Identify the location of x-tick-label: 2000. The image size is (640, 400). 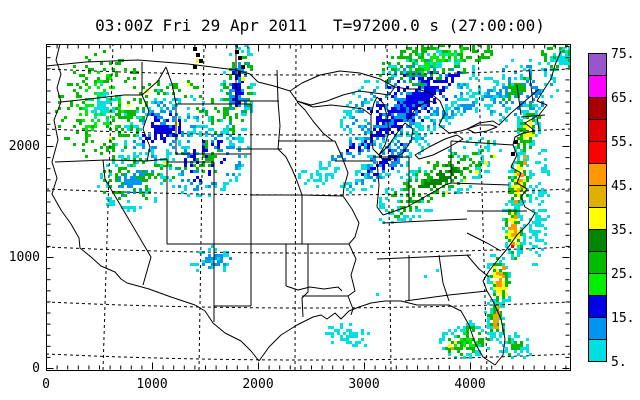
(257, 384).